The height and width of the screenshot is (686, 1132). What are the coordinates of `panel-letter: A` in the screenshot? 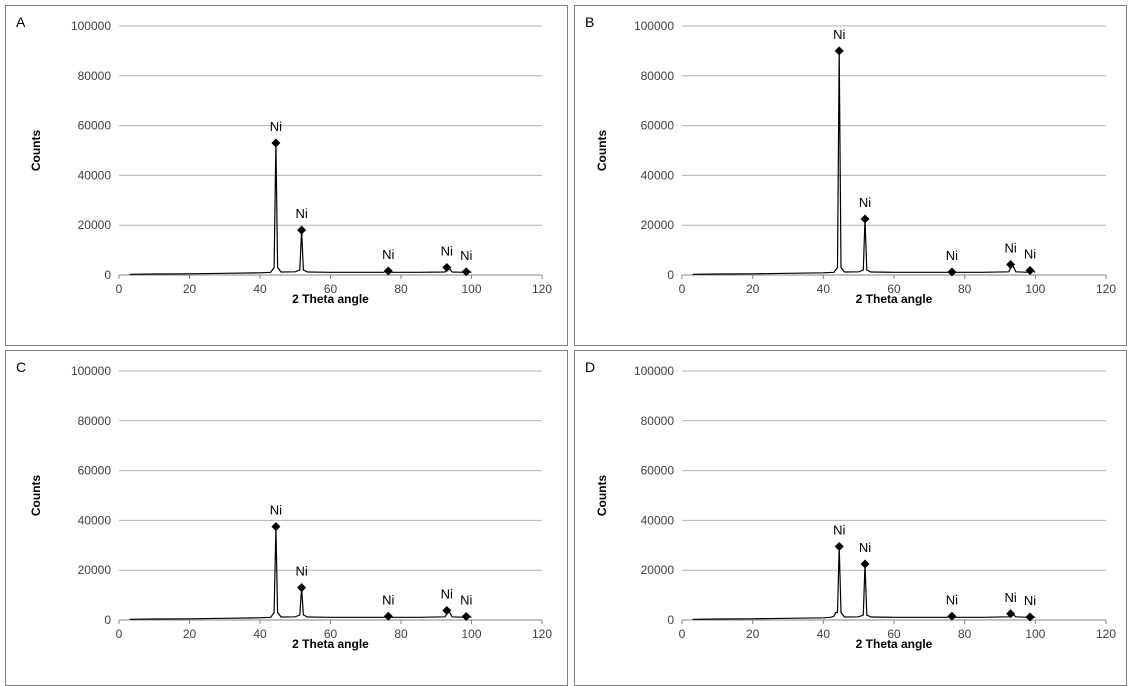 It's located at (21, 22).